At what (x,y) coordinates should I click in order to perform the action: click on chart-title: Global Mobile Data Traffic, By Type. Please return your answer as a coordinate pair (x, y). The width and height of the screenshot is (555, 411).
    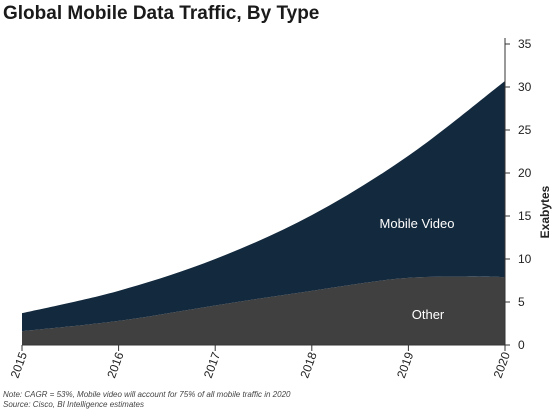
    Looking at the image, I should click on (161, 13).